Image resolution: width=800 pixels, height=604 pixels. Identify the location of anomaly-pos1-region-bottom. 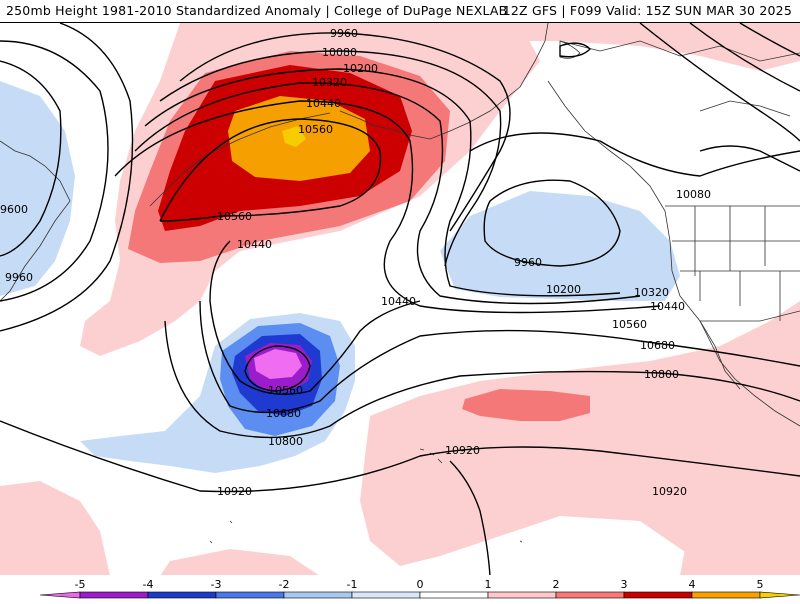
(240, 562).